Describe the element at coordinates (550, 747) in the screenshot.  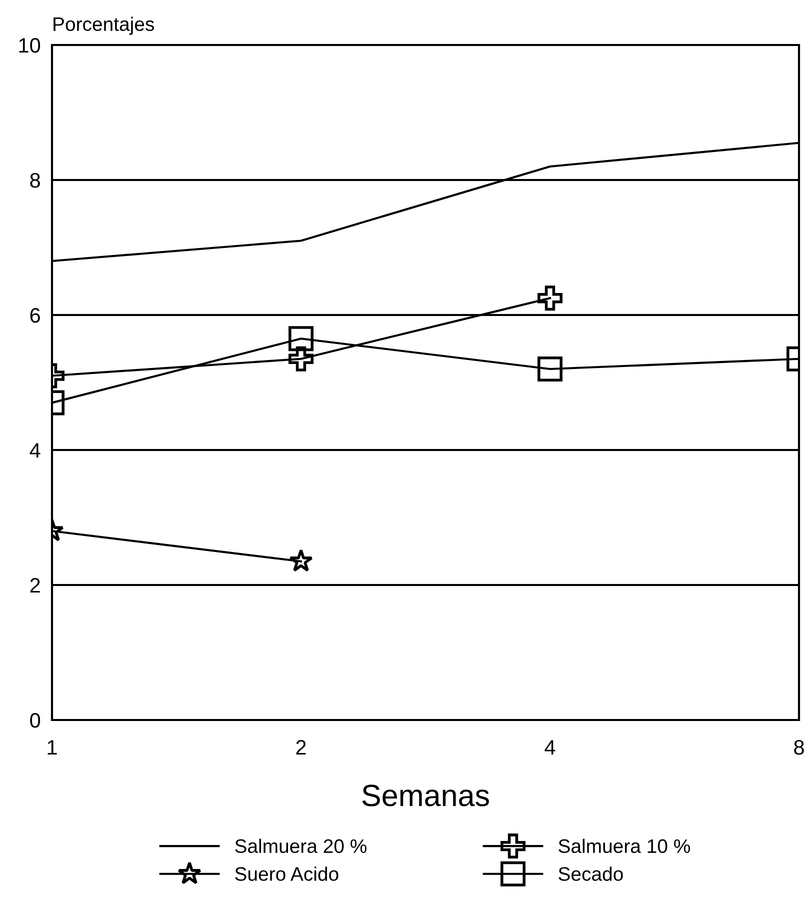
I see `x-tick-label: 4` at that location.